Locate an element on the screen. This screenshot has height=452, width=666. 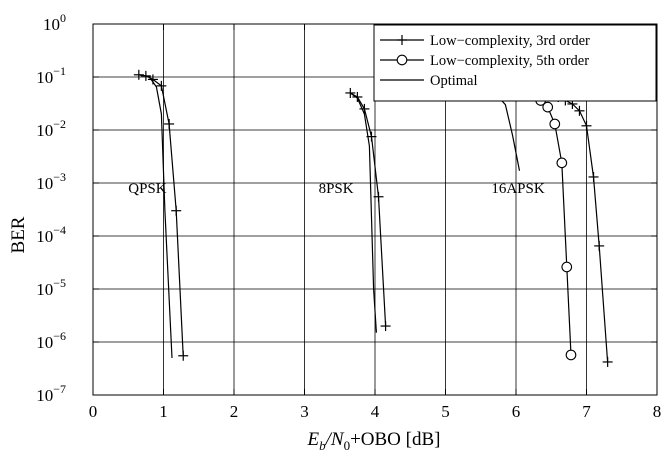
y-tick-label: 10⁻³ is located at coordinates (51, 181).